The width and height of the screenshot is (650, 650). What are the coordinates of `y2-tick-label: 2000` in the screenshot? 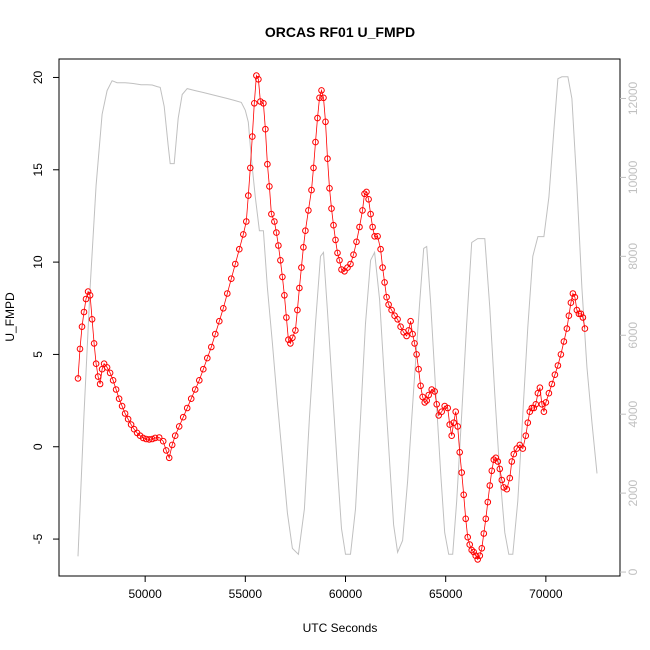 It's located at (633, 492).